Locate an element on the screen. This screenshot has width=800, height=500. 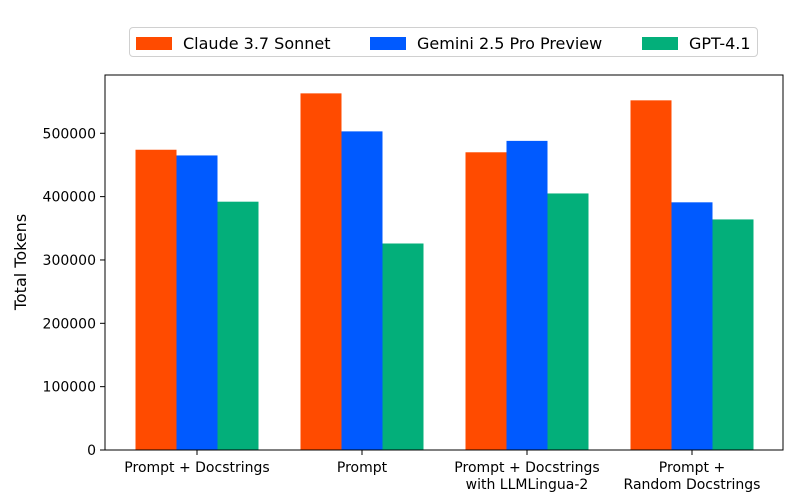
x-tick-label: Random Docstrings is located at coordinates (692, 485).